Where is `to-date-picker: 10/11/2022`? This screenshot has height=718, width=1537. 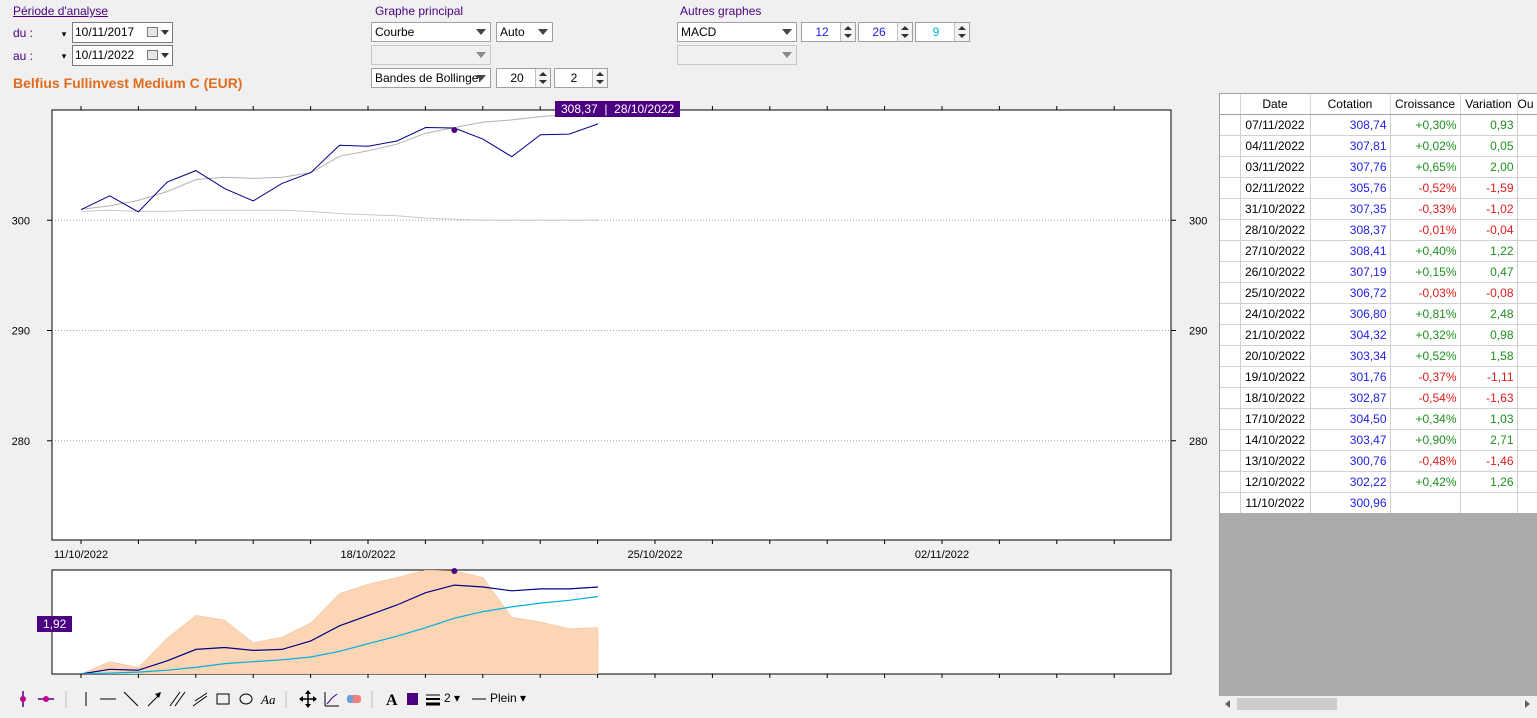
to-date-picker: 10/11/2022 is located at coordinates (122, 55).